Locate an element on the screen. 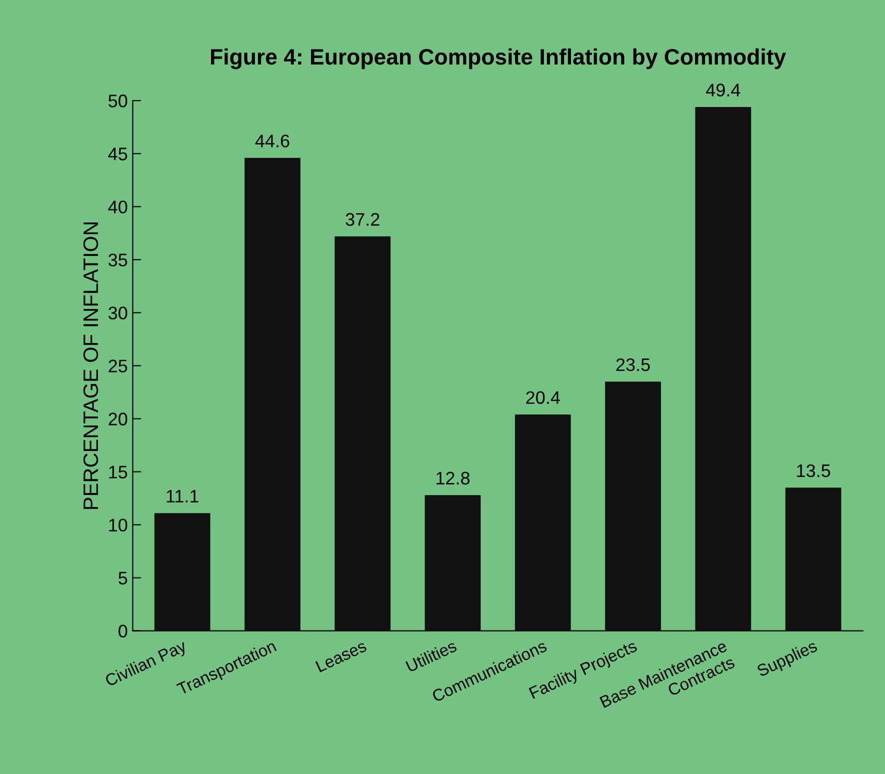  data-label: 37.2 is located at coordinates (363, 219).